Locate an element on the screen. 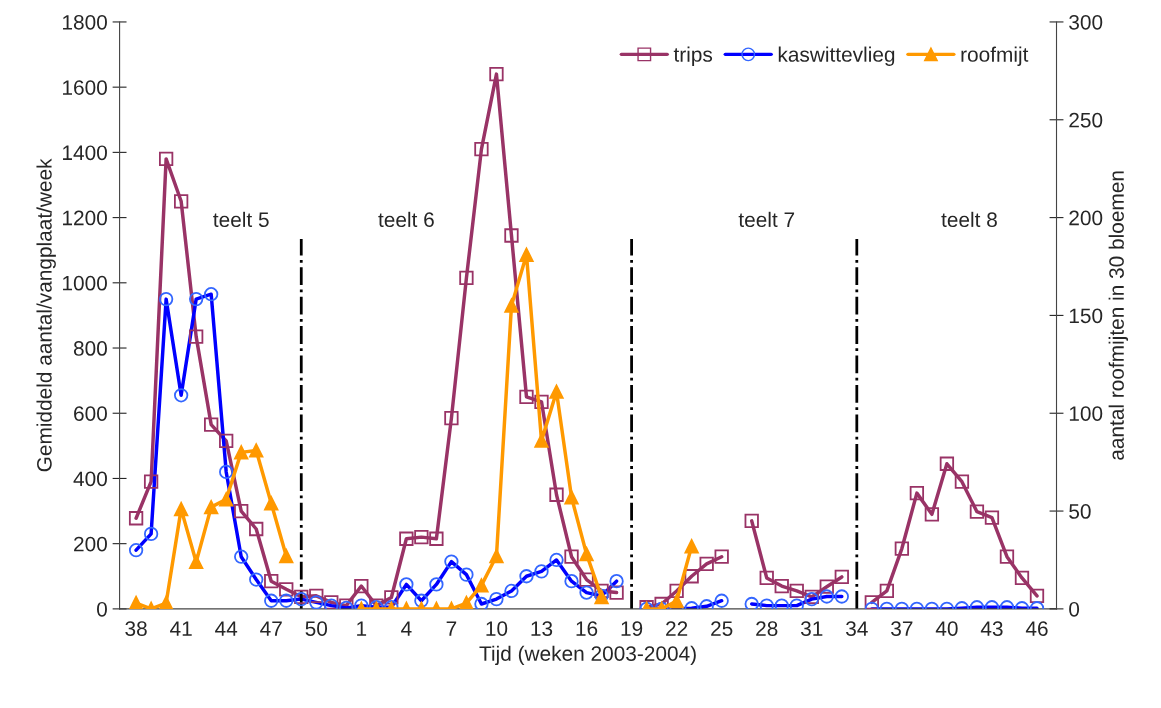 The width and height of the screenshot is (1161, 708). x-tick-label: 38 is located at coordinates (136, 628).